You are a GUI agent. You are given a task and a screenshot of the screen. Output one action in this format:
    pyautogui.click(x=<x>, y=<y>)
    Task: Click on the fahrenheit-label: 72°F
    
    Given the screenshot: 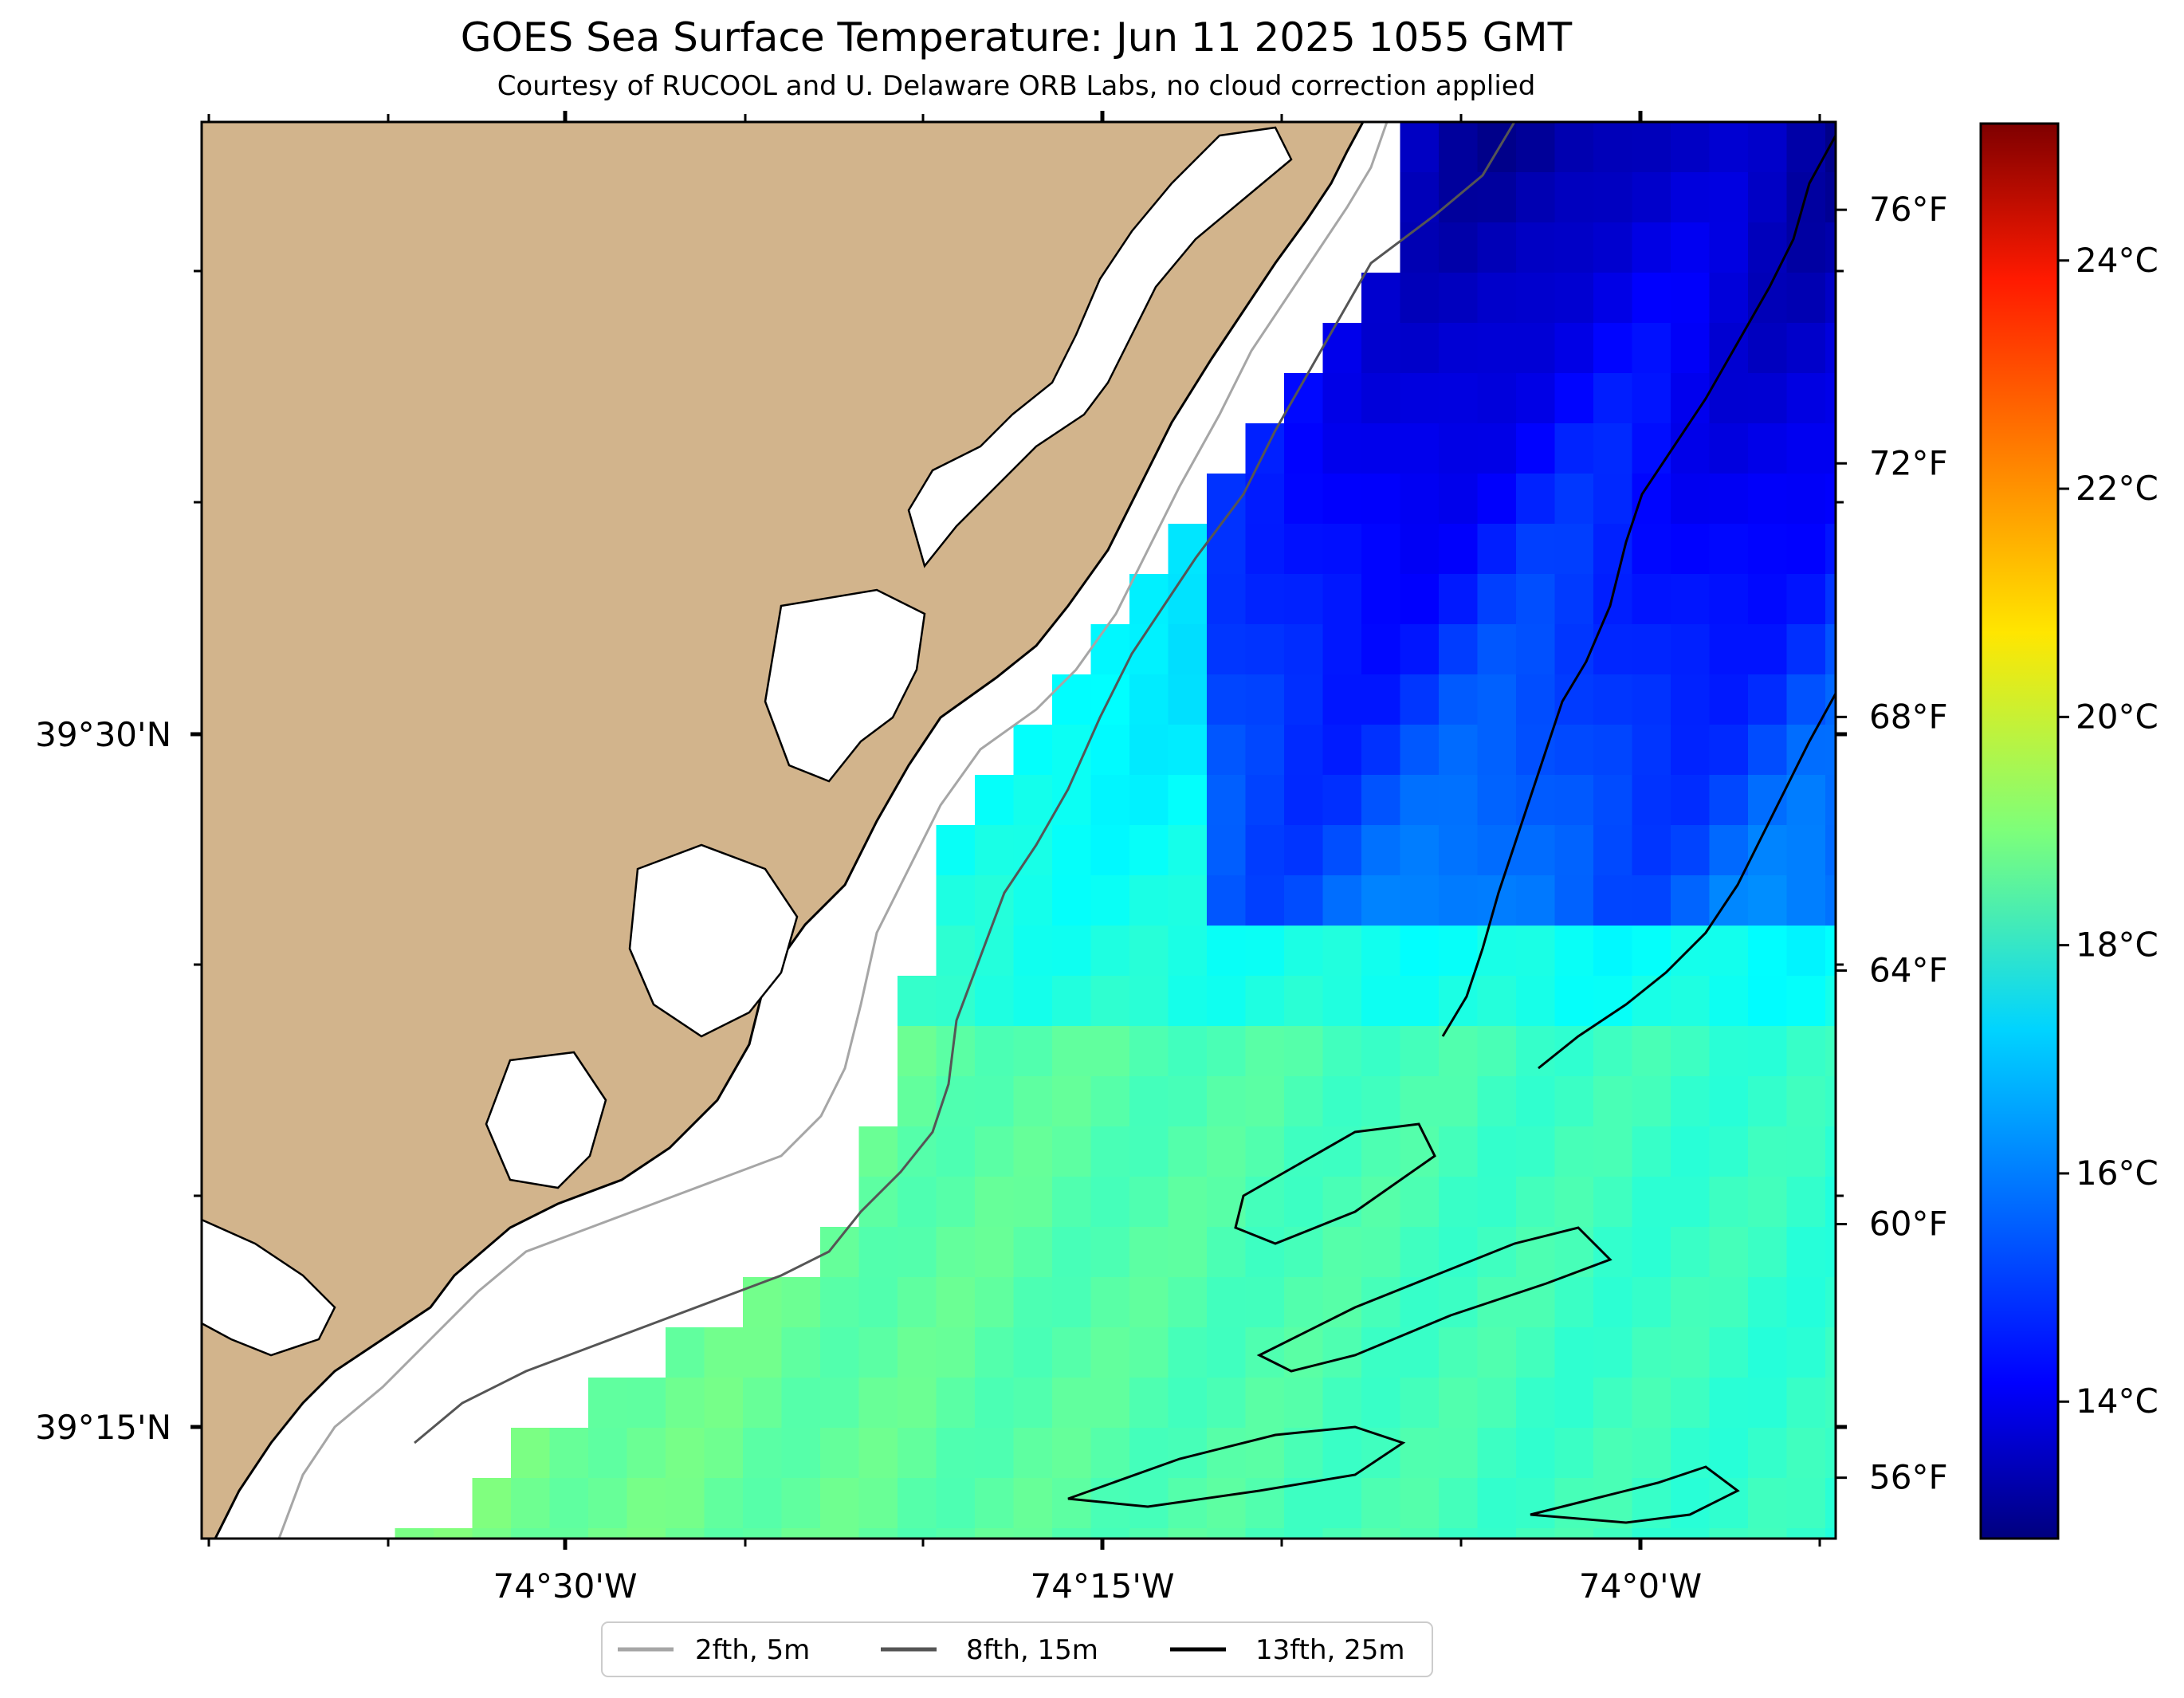 What is the action you would take?
    pyautogui.click(x=1908, y=463)
    